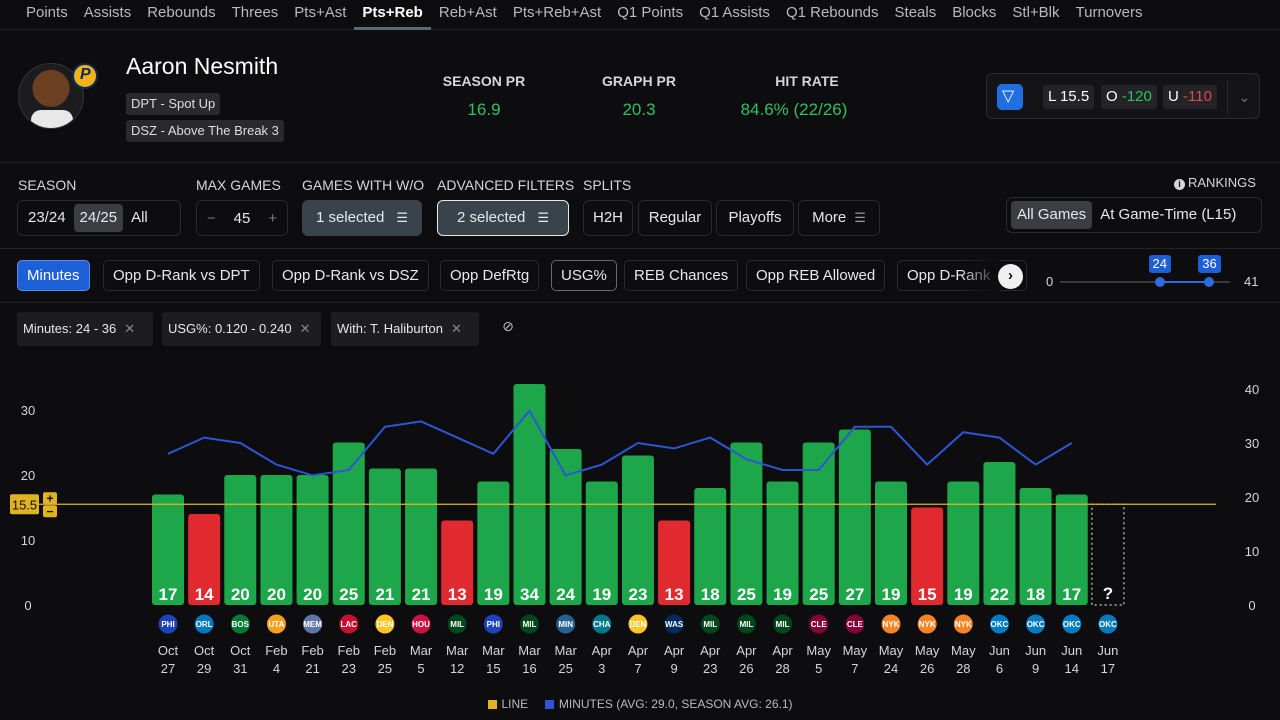 Image resolution: width=1280 pixels, height=720 pixels. Describe the element at coordinates (1197, 96) in the screenshot. I see `odds-under-value: -110` at that location.